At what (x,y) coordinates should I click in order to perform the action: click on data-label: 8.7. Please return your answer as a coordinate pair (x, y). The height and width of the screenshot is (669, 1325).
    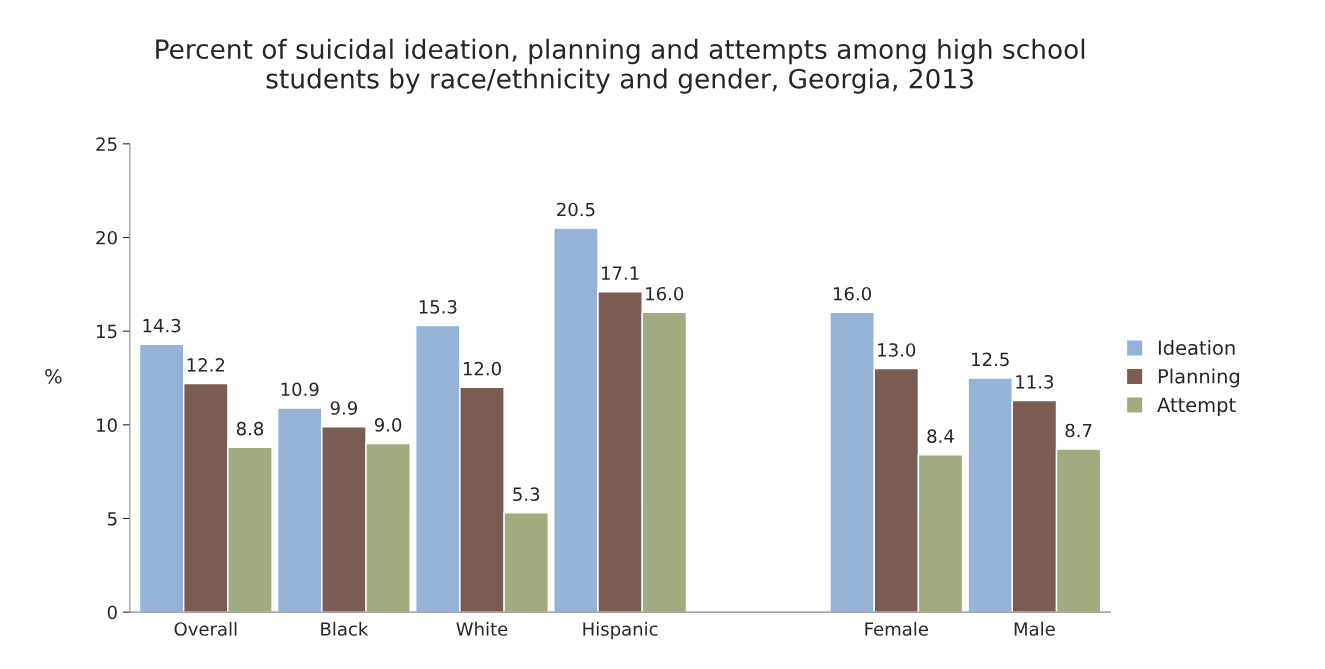
    Looking at the image, I should click on (1078, 430).